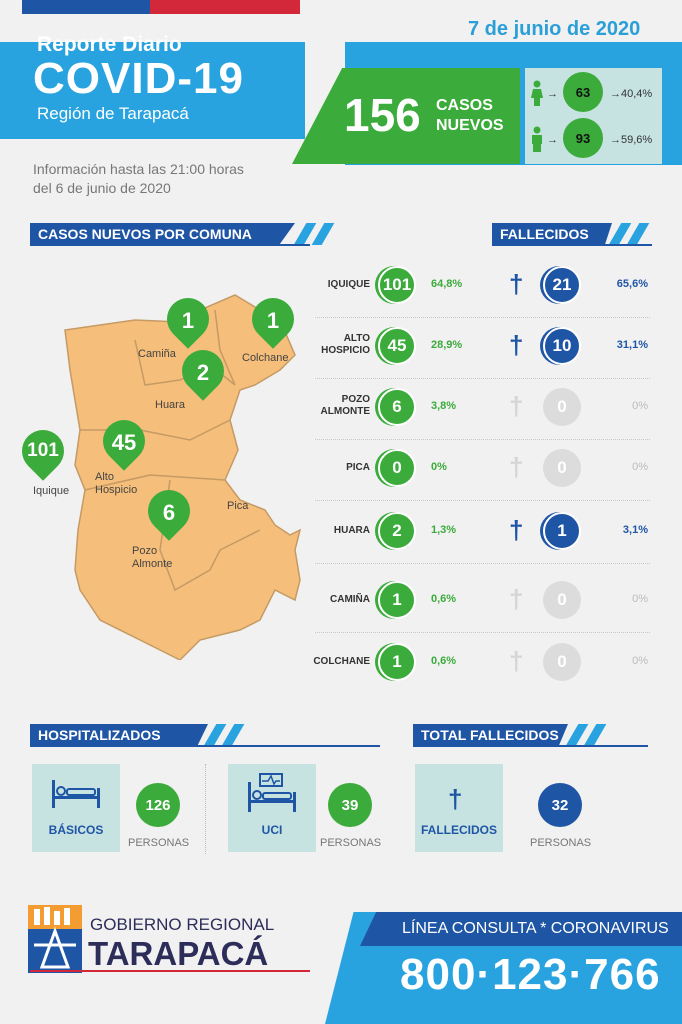 This screenshot has height=1024, width=682. What do you see at coordinates (552, 234) in the screenshot?
I see `section-header-deaths: FALLECIDOS` at bounding box center [552, 234].